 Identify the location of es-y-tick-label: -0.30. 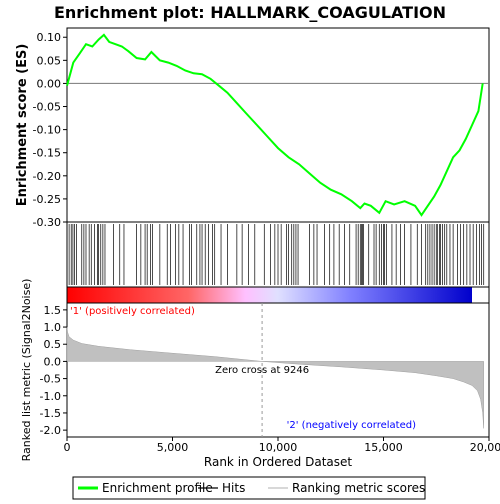
(47, 222).